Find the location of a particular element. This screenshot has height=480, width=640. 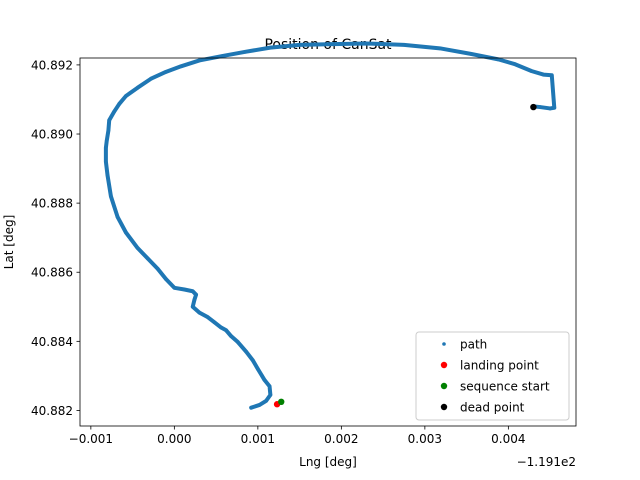

x-axis-title: Lng [deg] is located at coordinates (328, 462).